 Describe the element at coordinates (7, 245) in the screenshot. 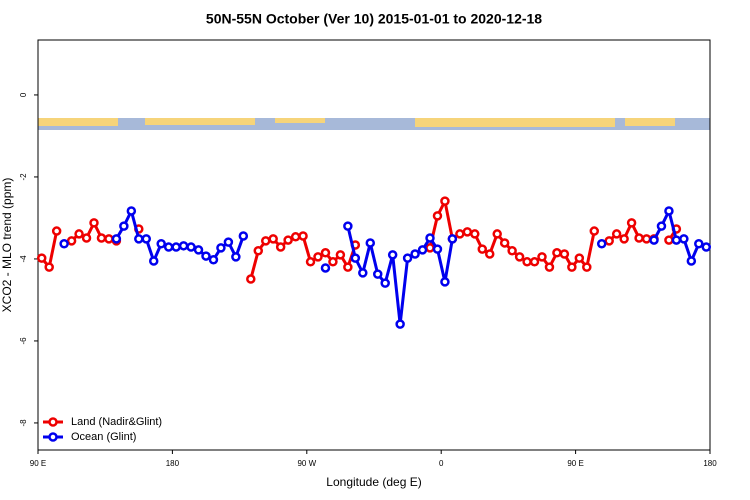

I see `y-axis-label: XCO2 - MLO trend (ppm)` at that location.